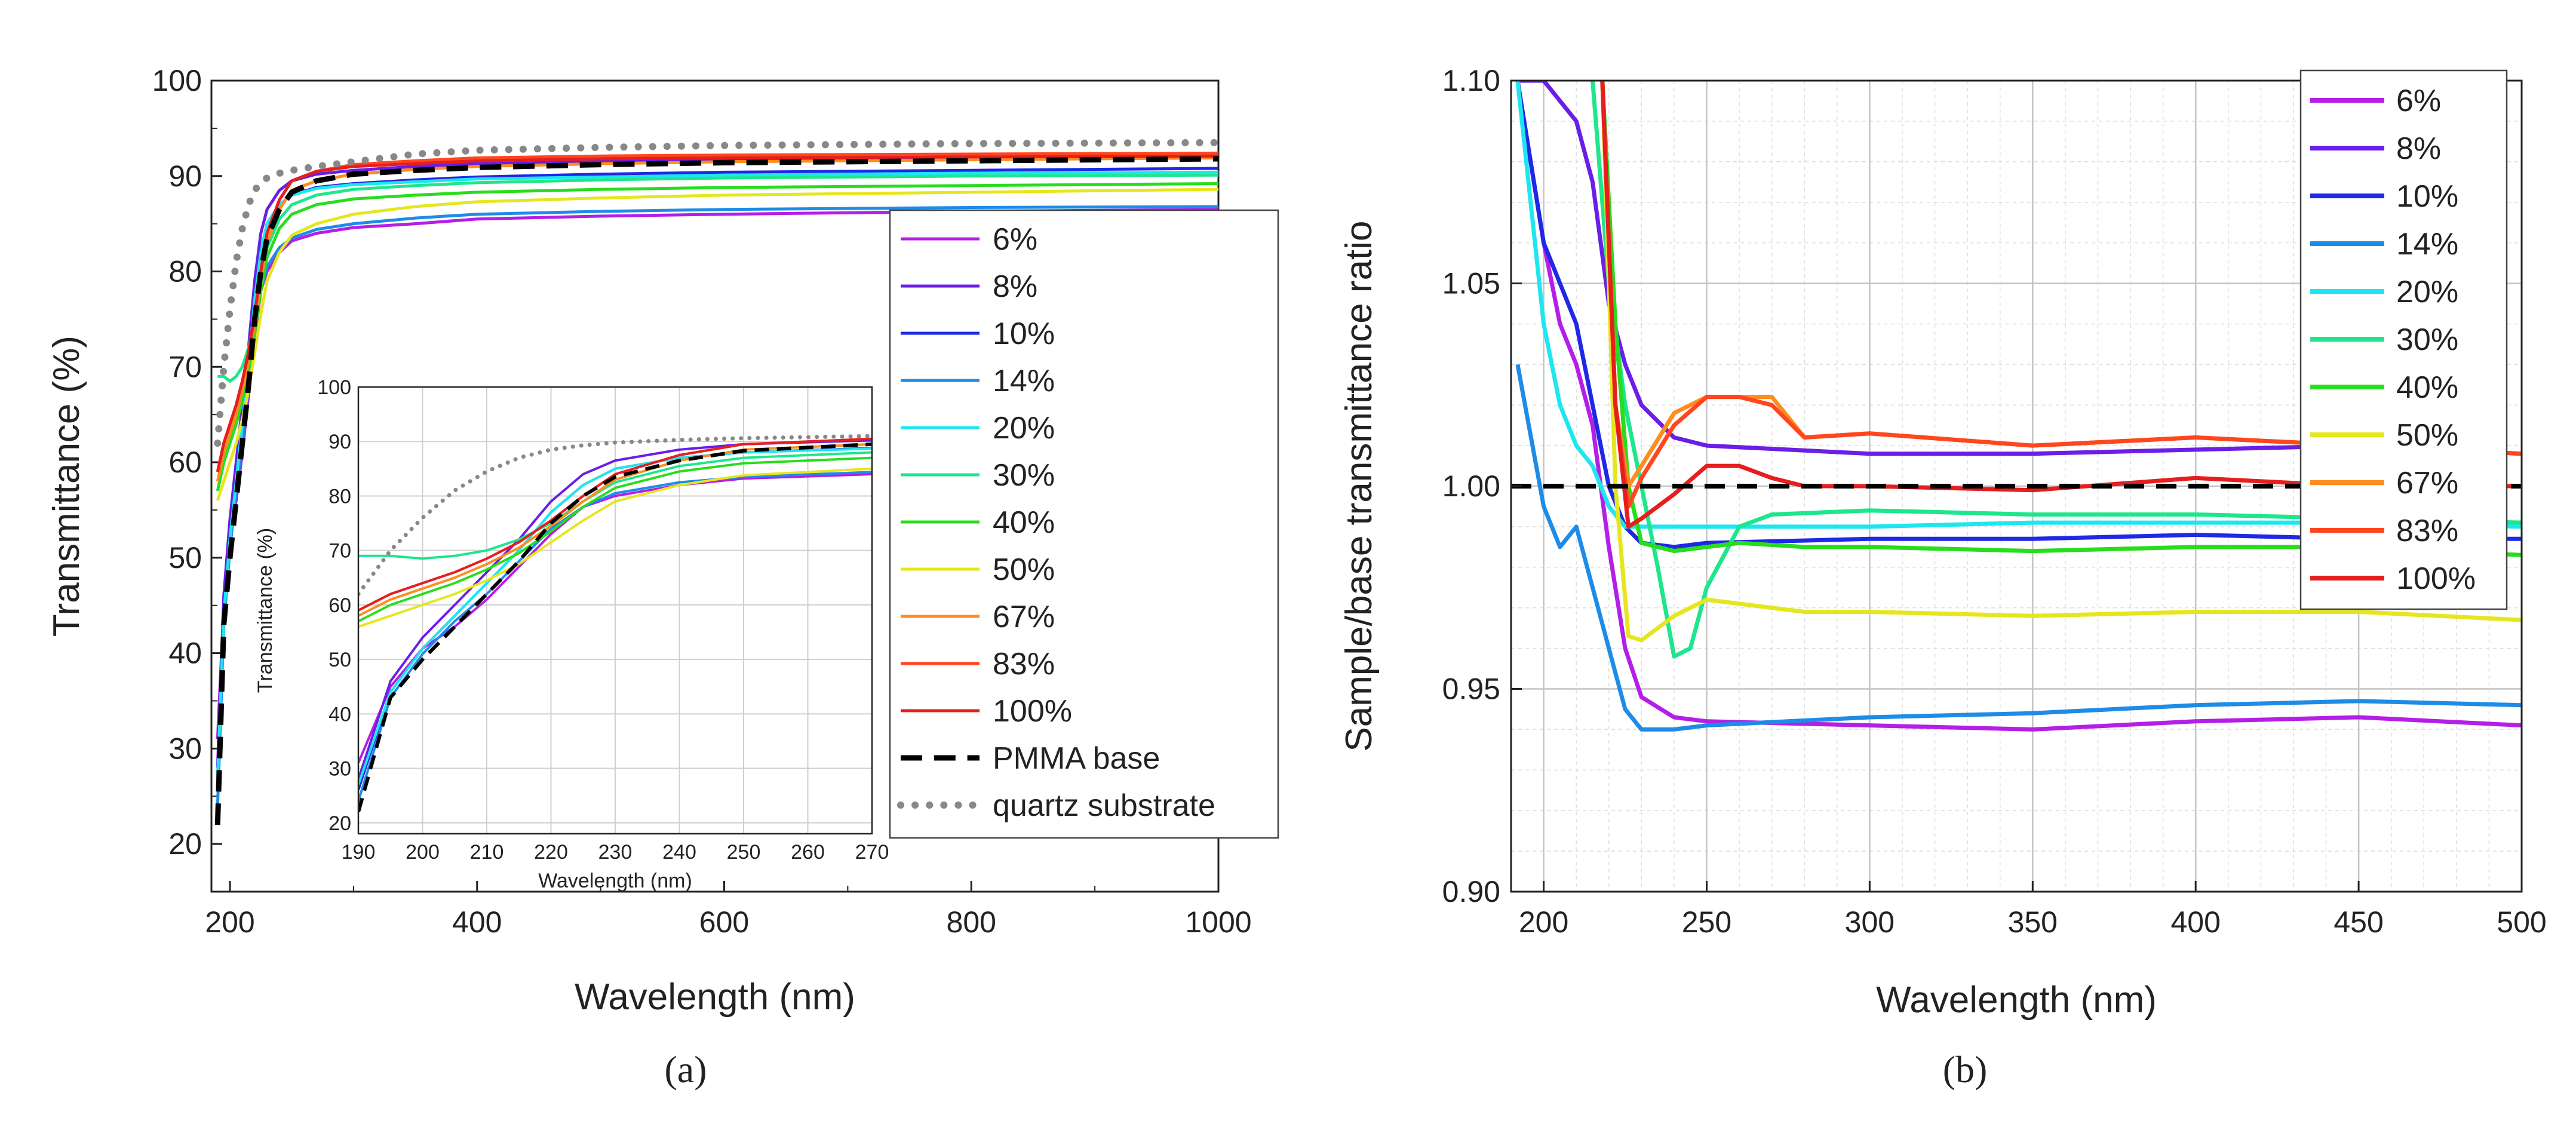 This screenshot has width=2576, height=1121. What do you see at coordinates (551, 852) in the screenshot?
I see `inset-x-tick-label: 220` at bounding box center [551, 852].